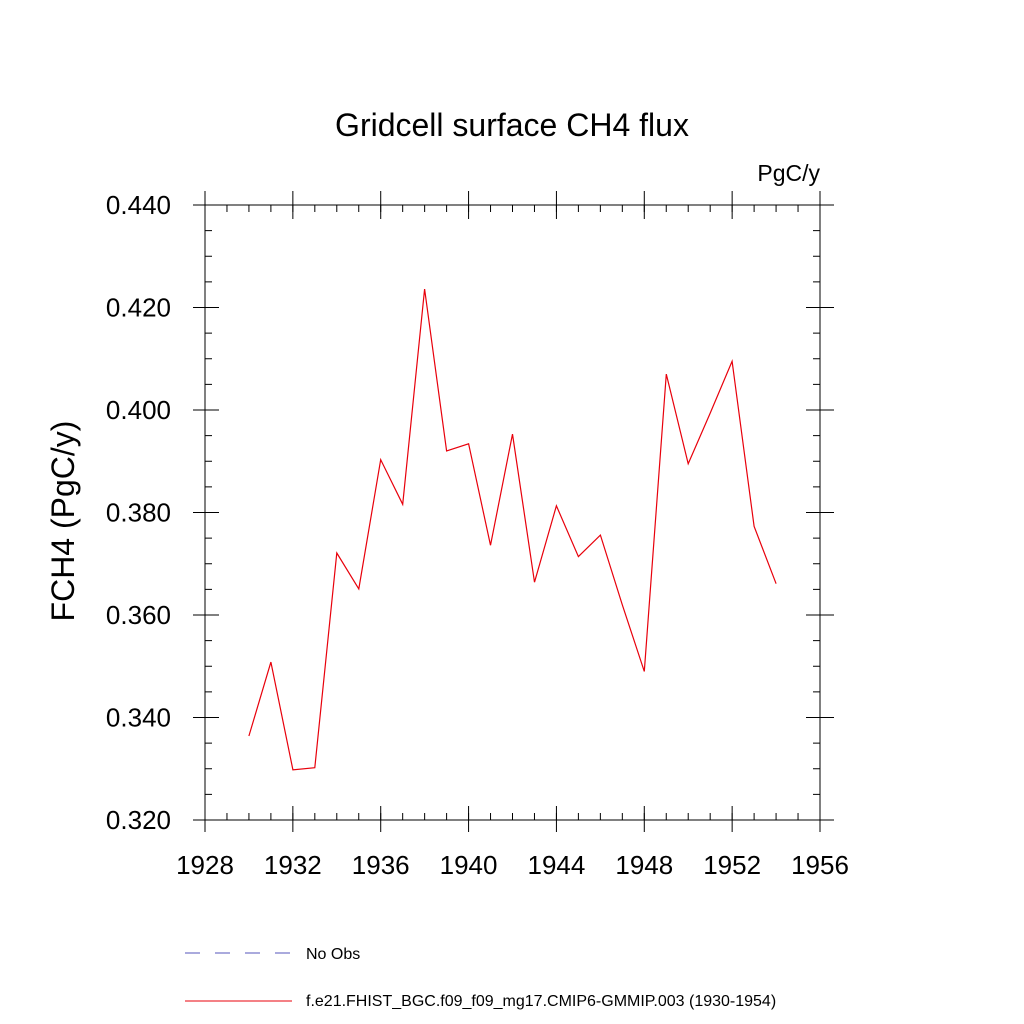  Describe the element at coordinates (205, 865) in the screenshot. I see `x-tick-label: 1928` at that location.